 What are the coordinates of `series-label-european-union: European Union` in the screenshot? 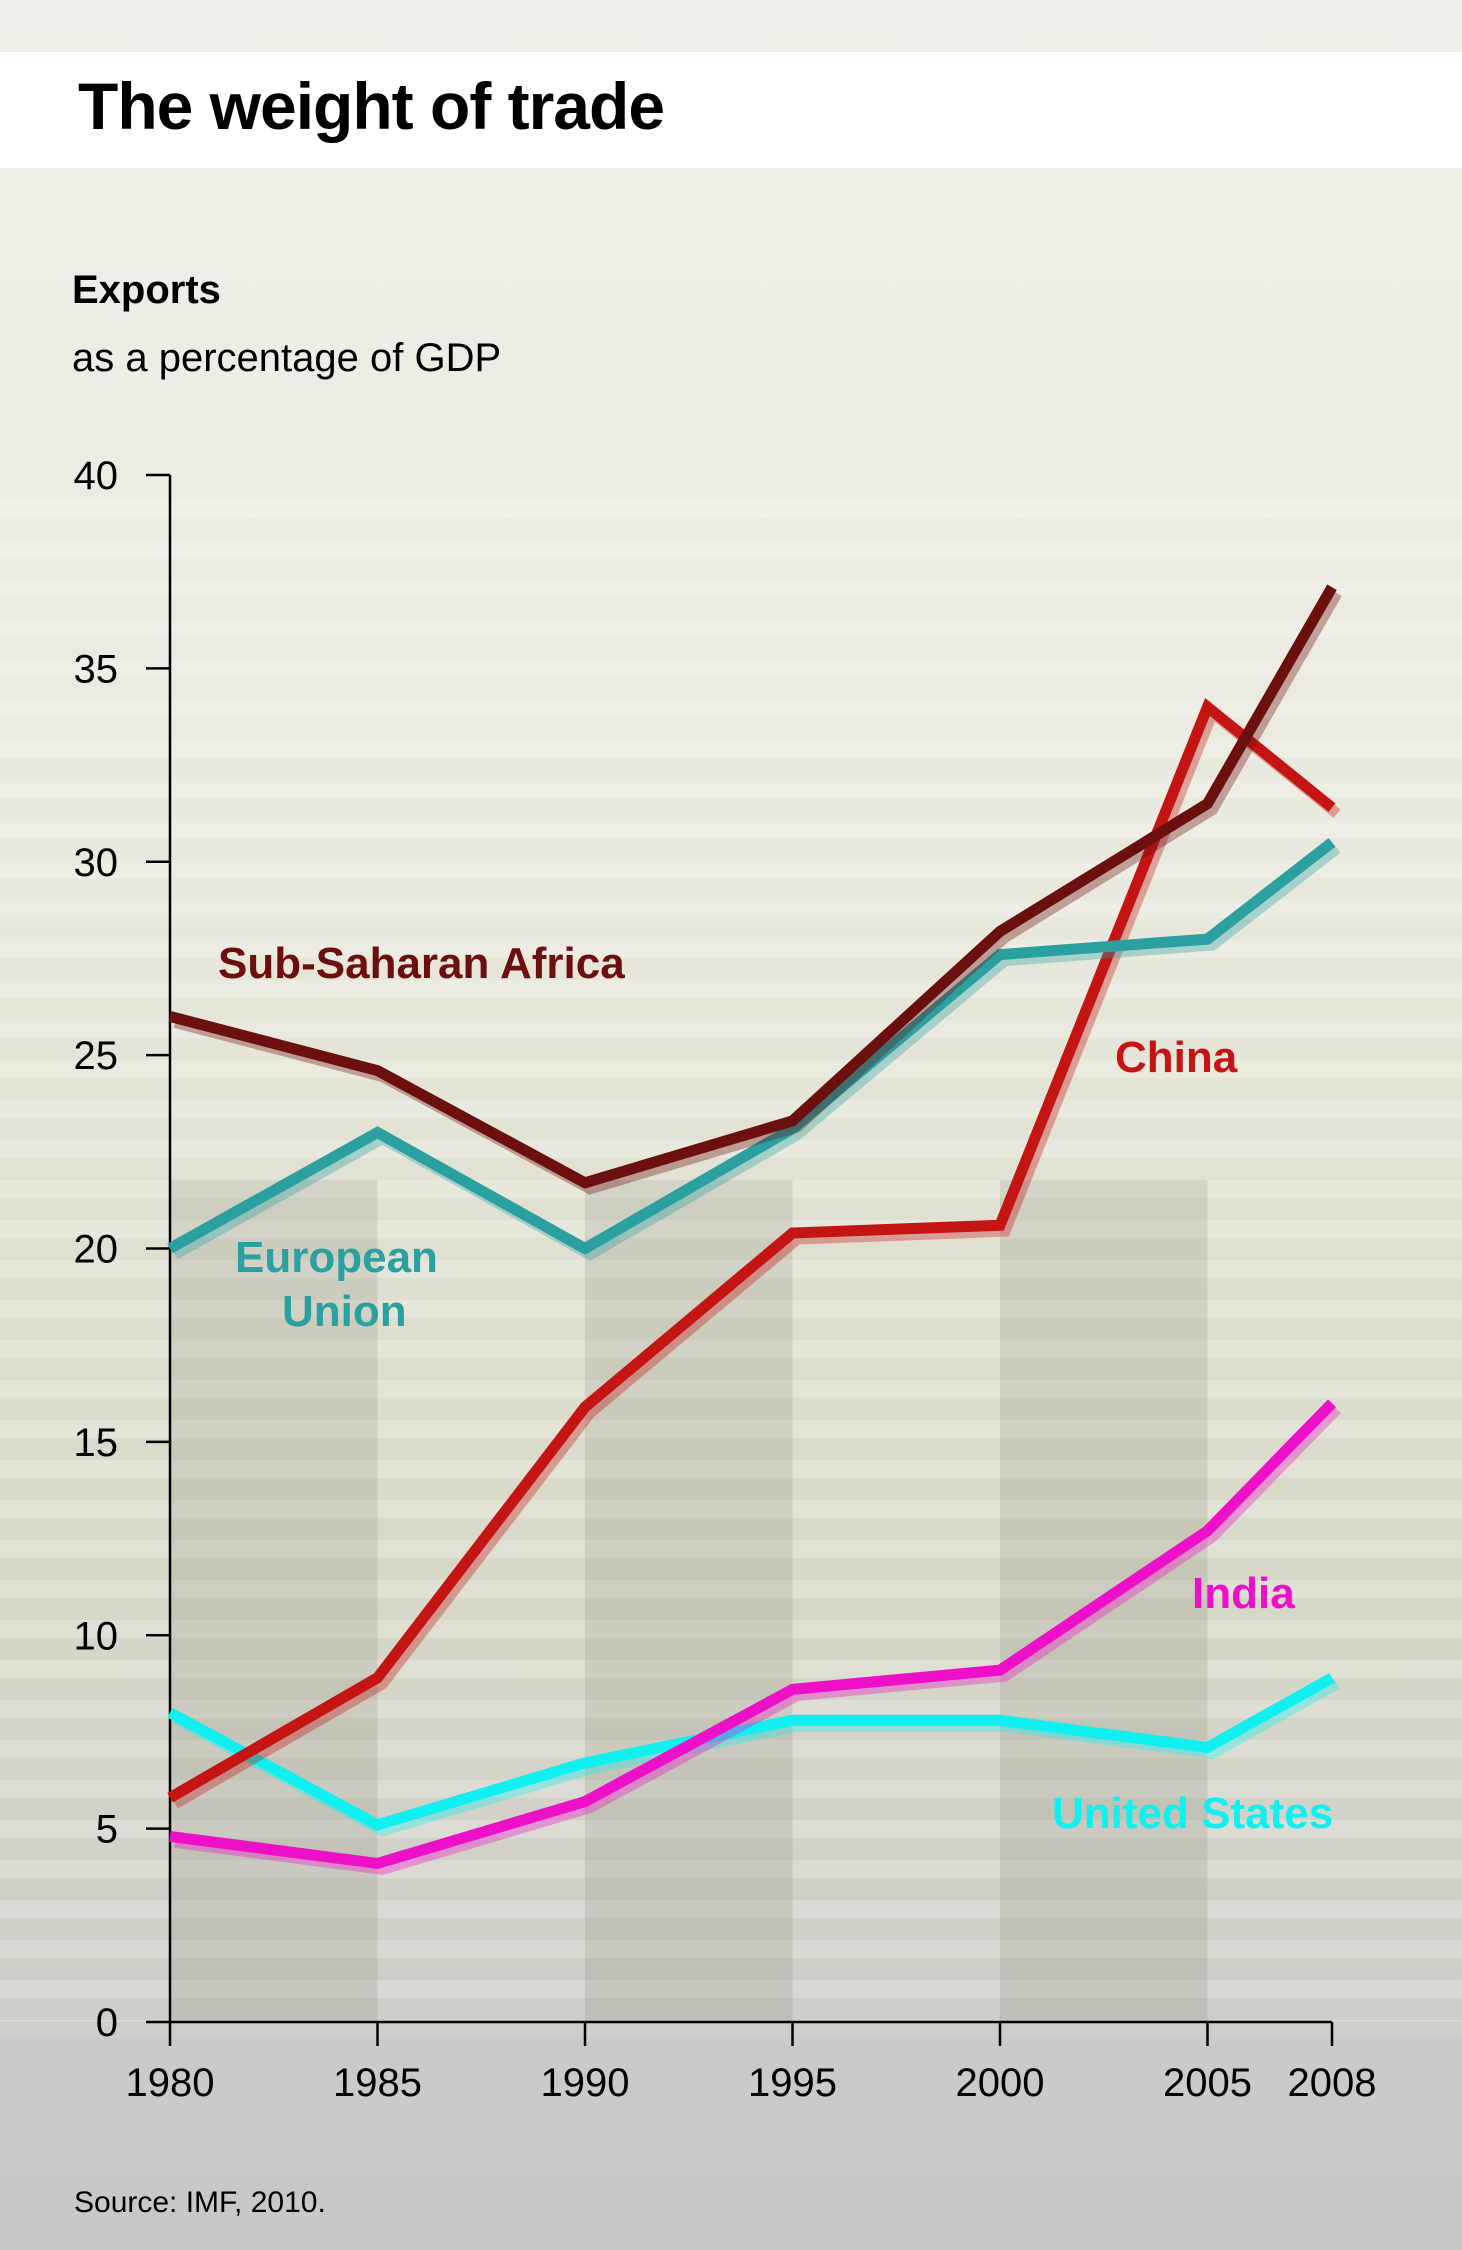 It's located at (336, 1284).